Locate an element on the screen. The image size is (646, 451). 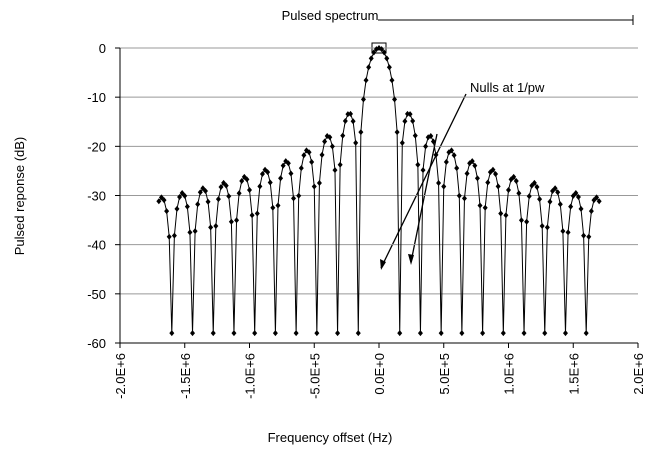
x-tick-label: 1.0E+6 is located at coordinates (509, 374).